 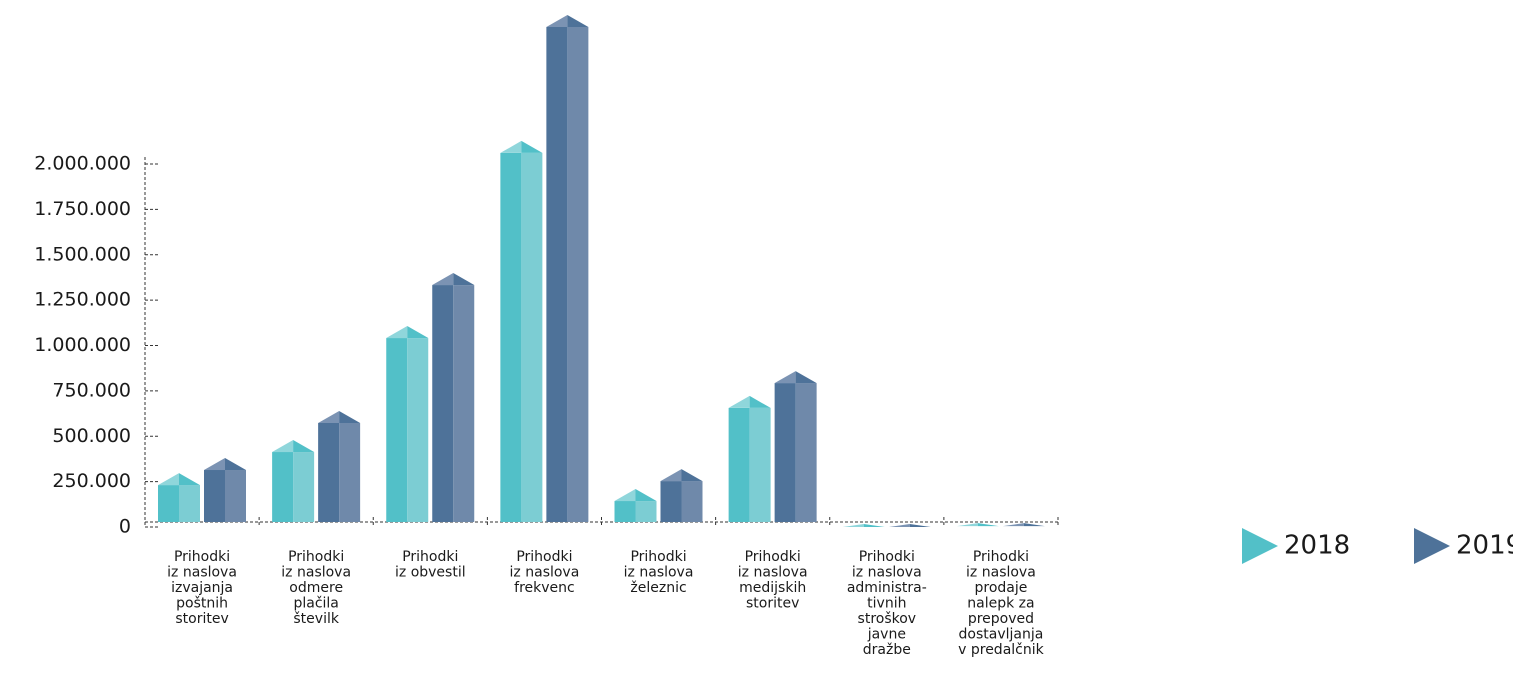 What do you see at coordinates (659, 572) in the screenshot?
I see `x-tick-label: Prihodki iz naslova železnic` at bounding box center [659, 572].